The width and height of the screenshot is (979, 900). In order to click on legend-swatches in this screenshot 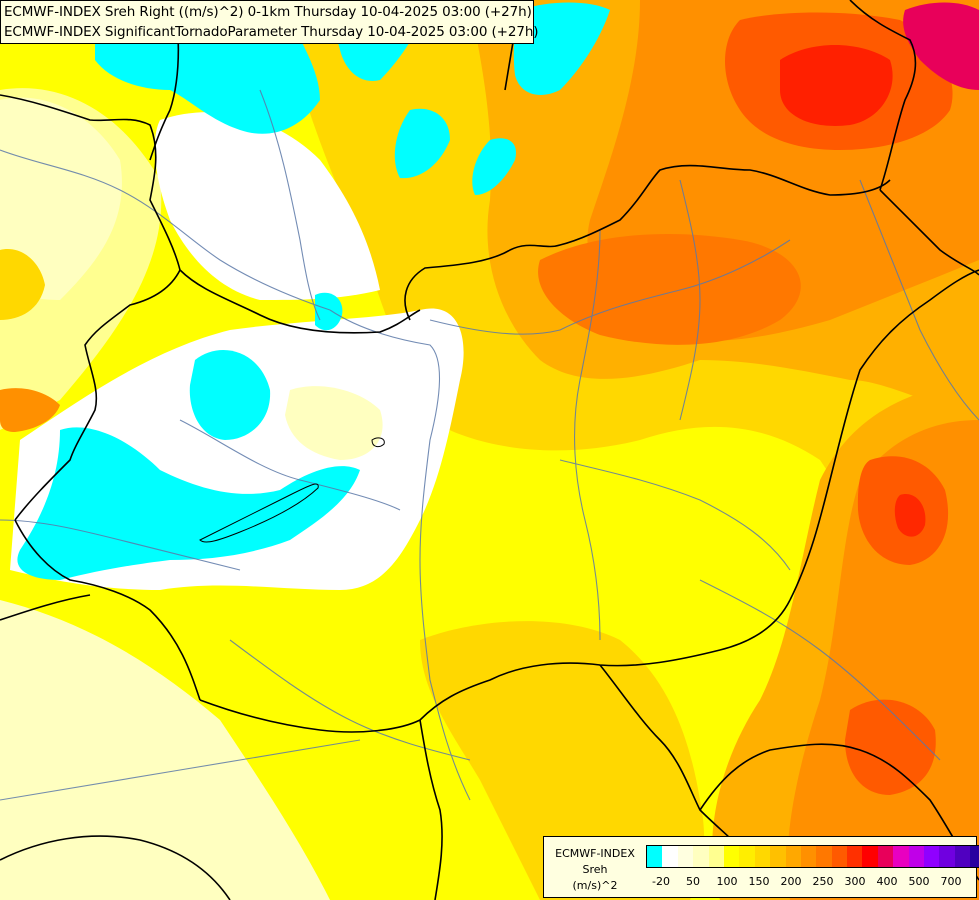, I will do `click(812, 856)`.